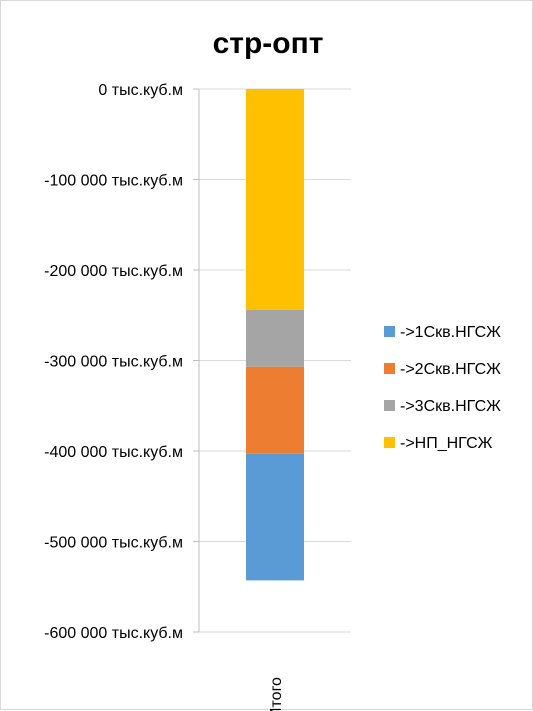 The image size is (533, 711). What do you see at coordinates (450, 369) in the screenshot?
I see `legend-label: ->2Скв.НГСЖ` at bounding box center [450, 369].